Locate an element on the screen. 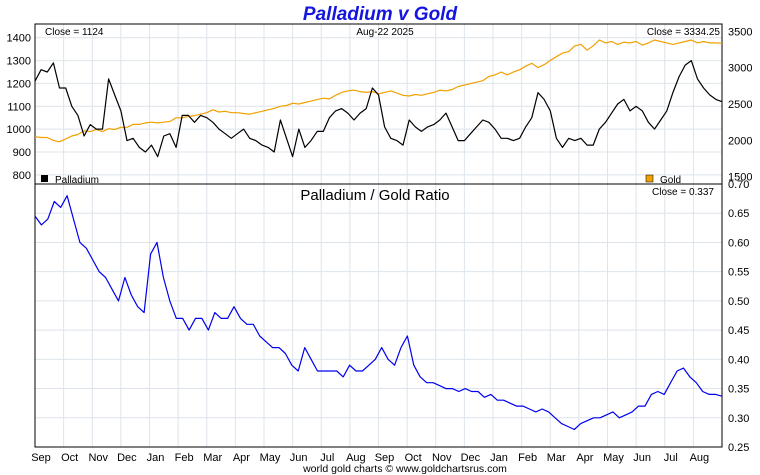  top-left-ticks: 800 900 1000 1100 1200 1300 1400 is located at coordinates (19, 107).